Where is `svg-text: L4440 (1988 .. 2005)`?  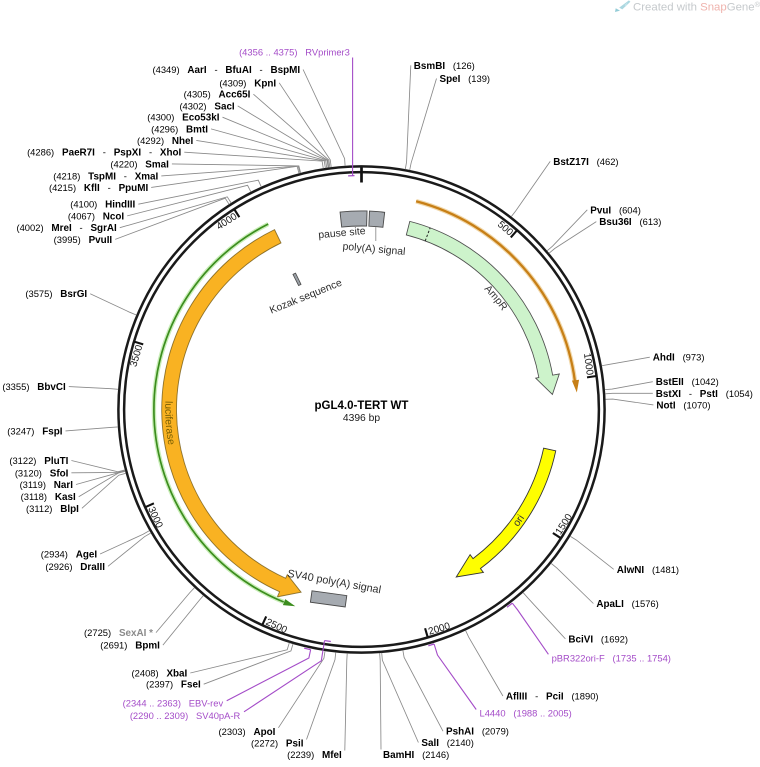 svg-text: L4440 (1988 .. 2005) is located at coordinates (526, 712).